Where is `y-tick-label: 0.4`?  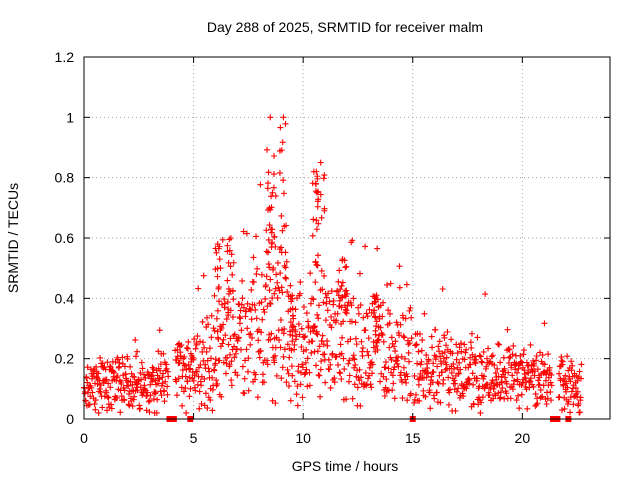 y-tick-label: 0.4 is located at coordinates (65, 298).